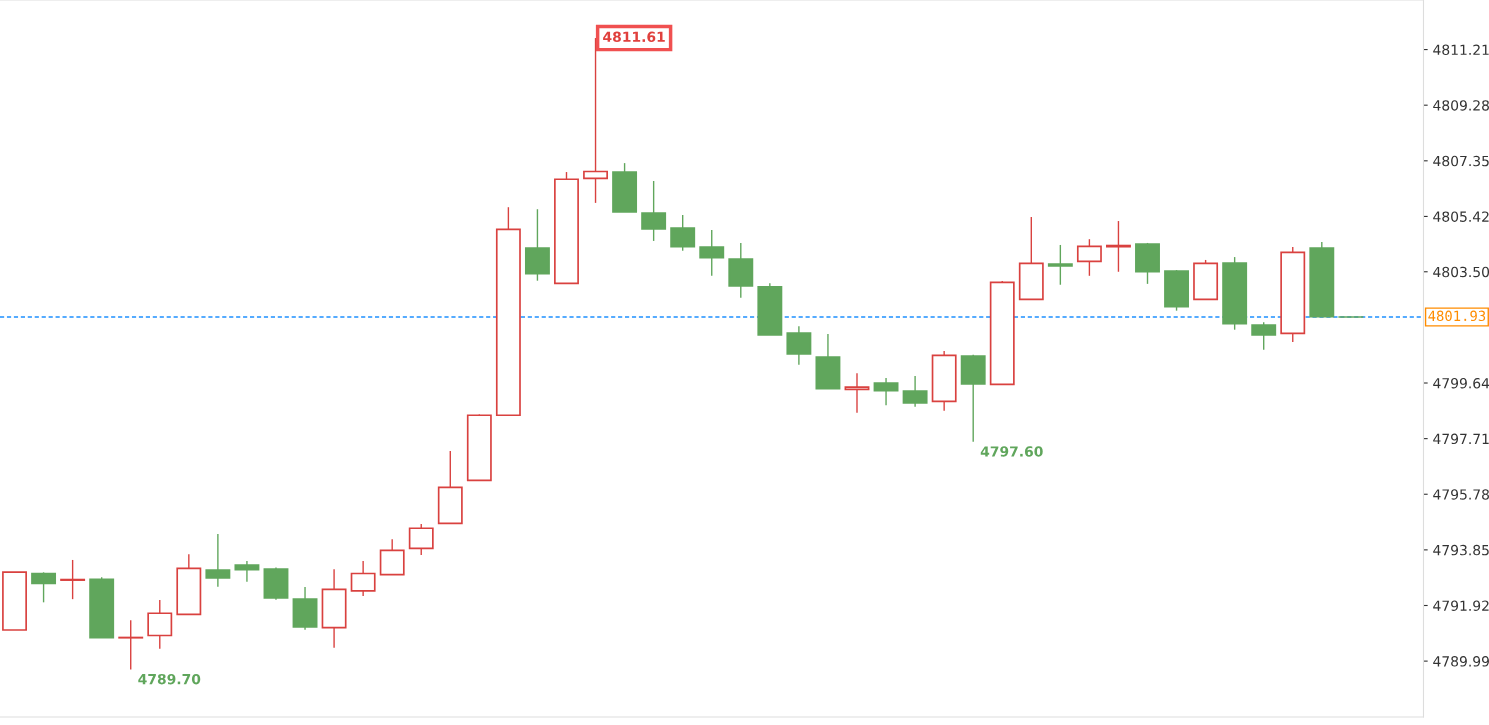 The width and height of the screenshot is (1489, 725). What do you see at coordinates (1461, 661) in the screenshot?
I see `y-tick-label: 4789.99` at bounding box center [1461, 661].